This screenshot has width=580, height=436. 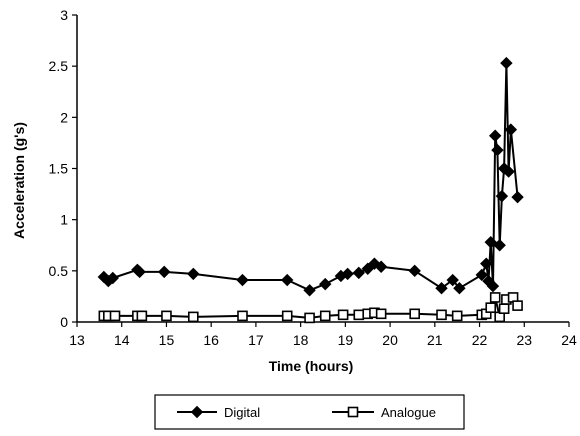 I want to click on y-tick-label: 1.5, so click(x=59, y=169).